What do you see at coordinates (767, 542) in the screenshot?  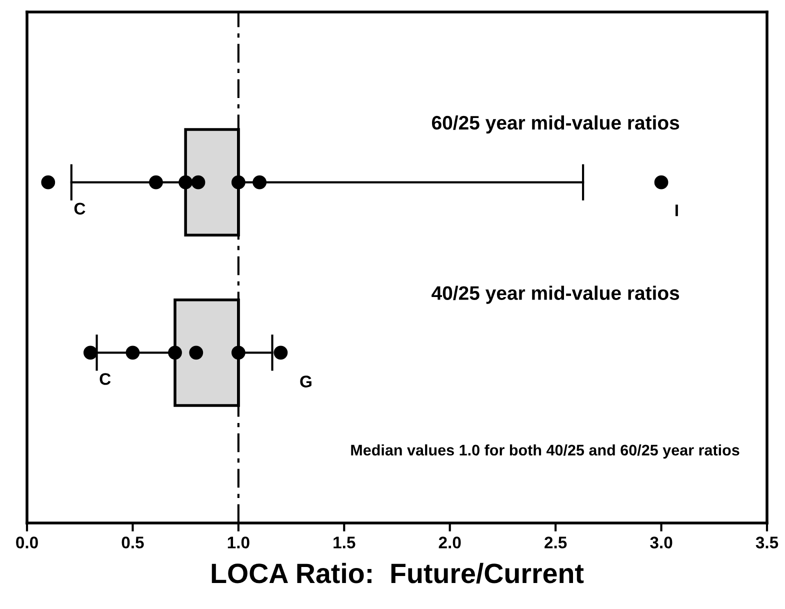 I see `x-tick-label: 3.5` at bounding box center [767, 542].